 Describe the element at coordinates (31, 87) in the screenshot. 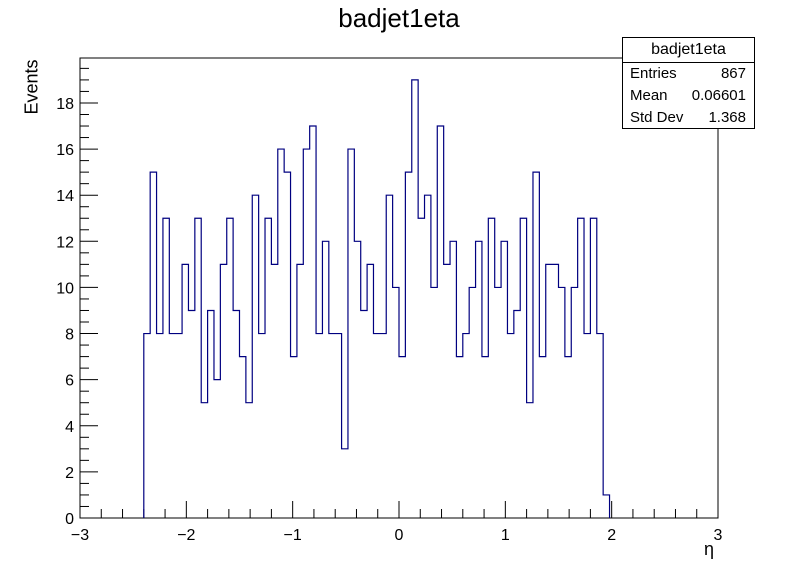

I see `y-axis-label: Events` at that location.